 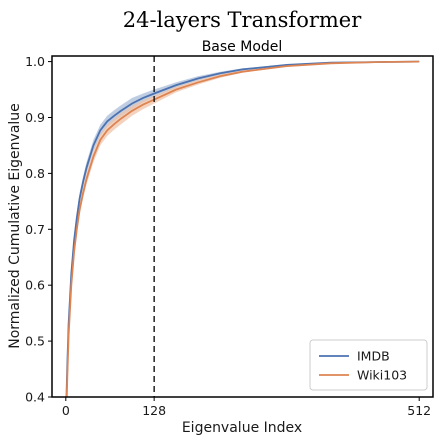 I want to click on y-tick-label: 0.4, so click(x=35, y=397).